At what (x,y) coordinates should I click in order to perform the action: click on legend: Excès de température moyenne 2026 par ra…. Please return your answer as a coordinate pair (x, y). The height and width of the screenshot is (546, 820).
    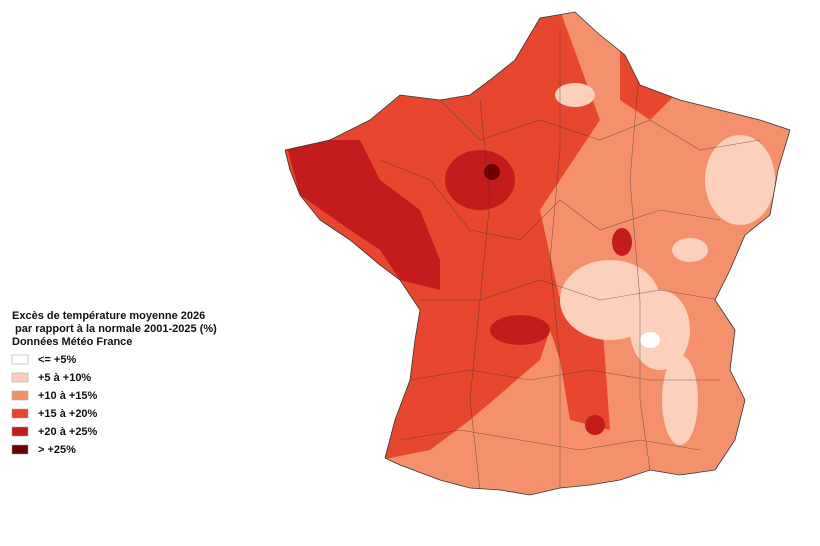
    Looking at the image, I should click on (114, 383).